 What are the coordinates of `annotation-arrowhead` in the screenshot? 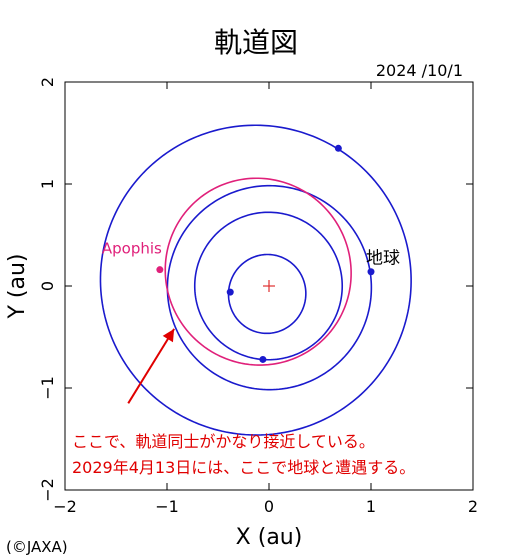 It's located at (168, 335).